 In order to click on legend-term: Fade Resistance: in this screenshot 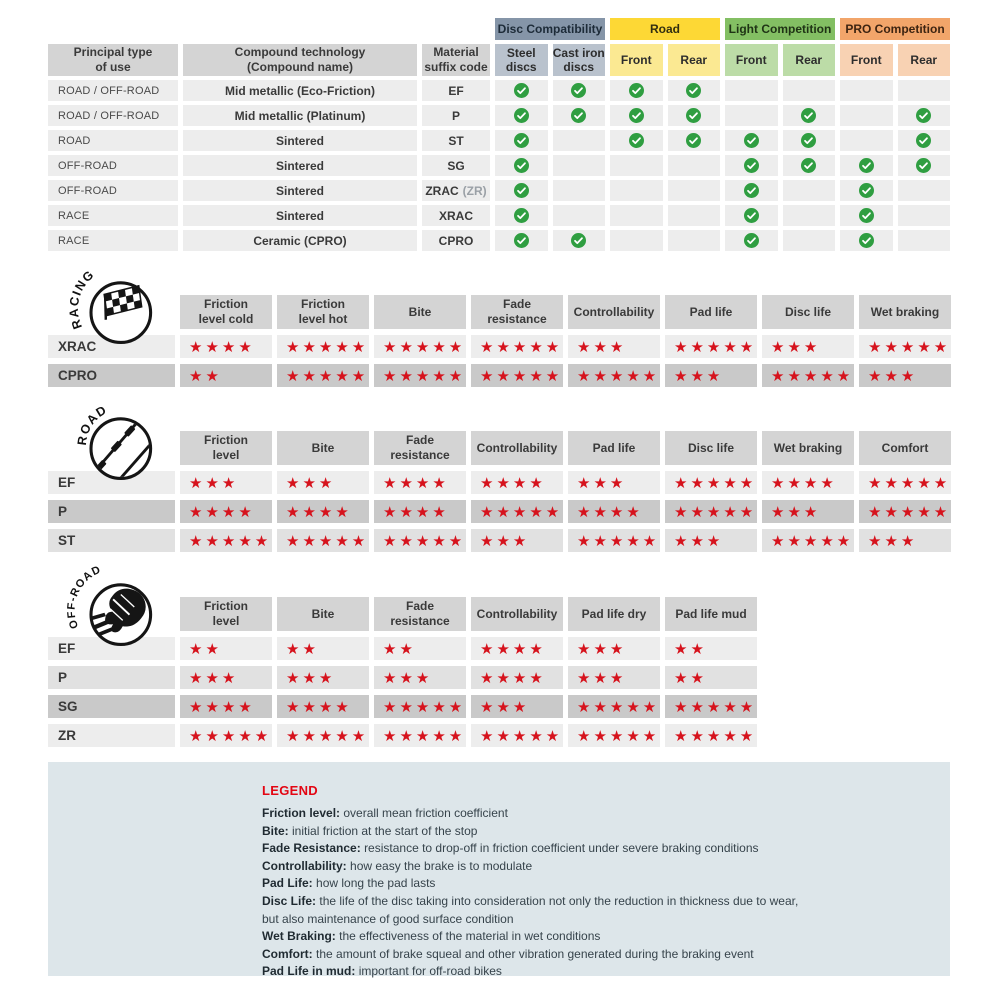, I will do `click(311, 848)`.